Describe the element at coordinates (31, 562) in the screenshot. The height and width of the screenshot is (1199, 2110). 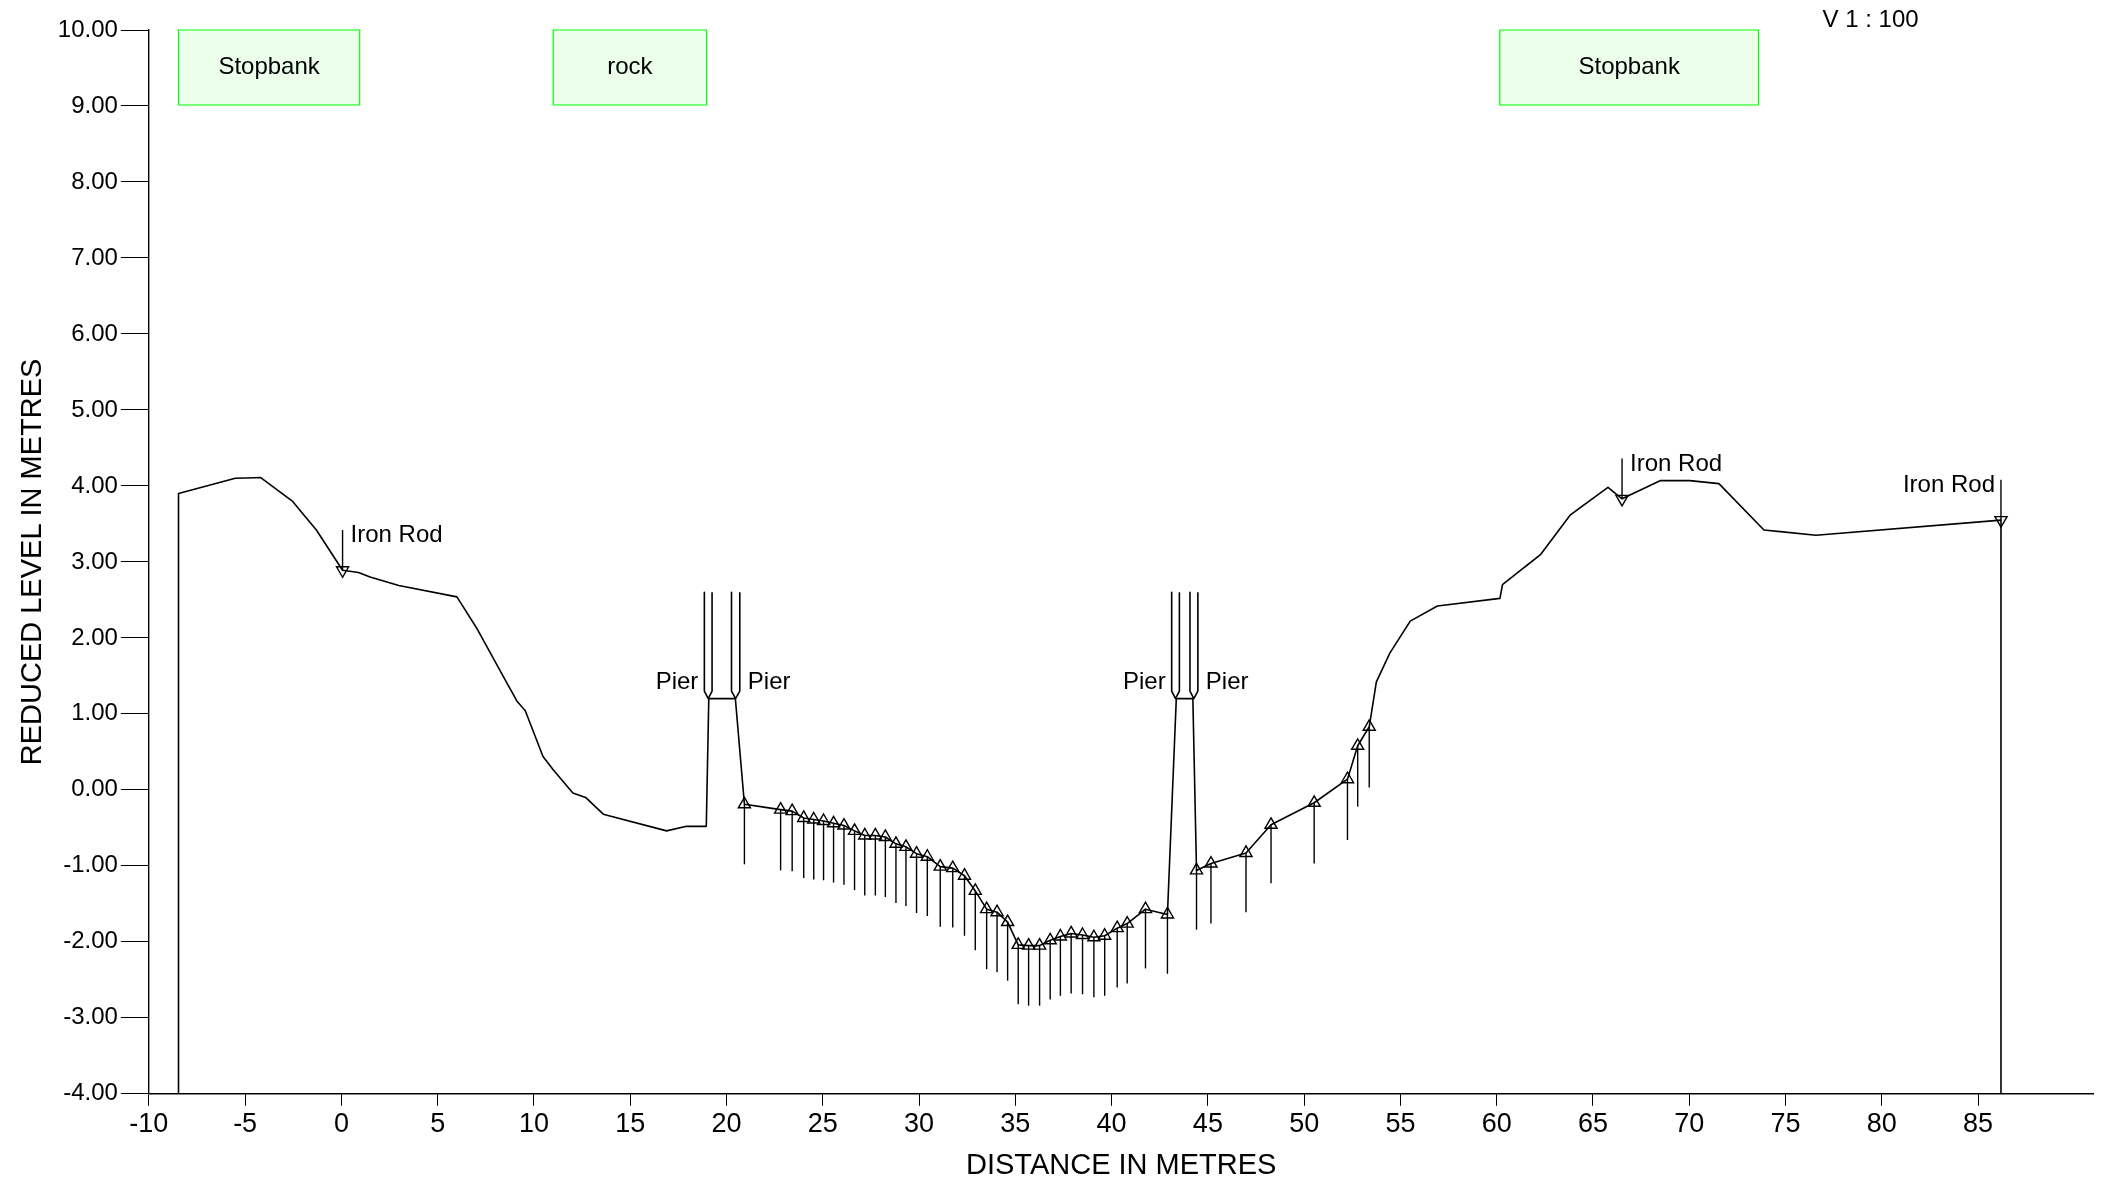
I see `y-axis-title: REDUCED LEVEL IN METRES` at that location.